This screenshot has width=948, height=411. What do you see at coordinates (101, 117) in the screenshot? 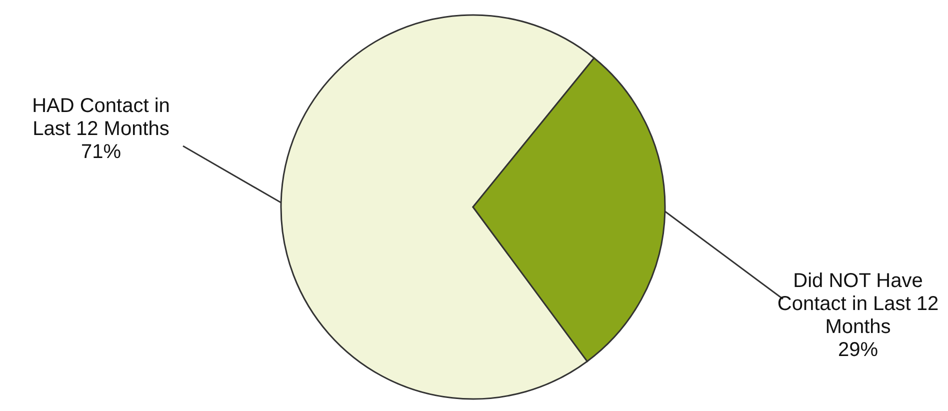
I see `slice-label: HAD Contact in Last 12 Months` at bounding box center [101, 117].